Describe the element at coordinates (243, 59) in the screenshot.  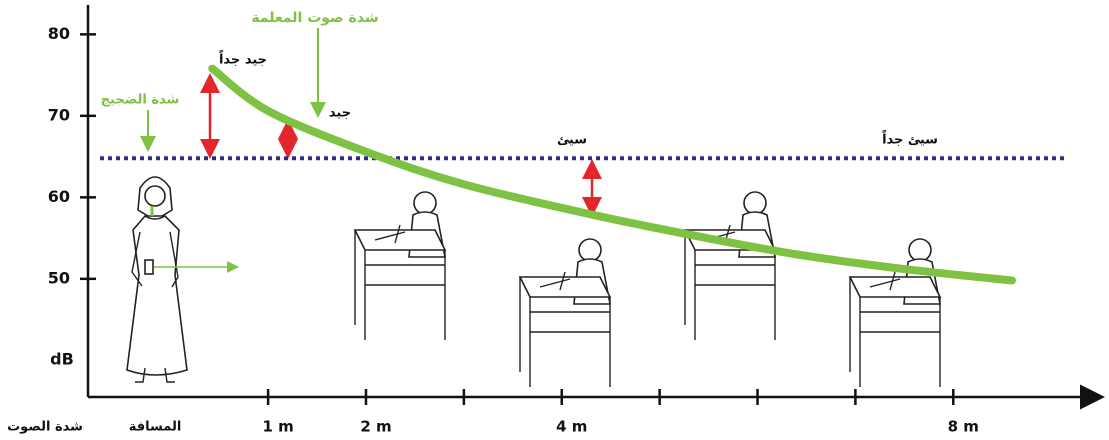
I see `annotation: جيد جداً` at that location.